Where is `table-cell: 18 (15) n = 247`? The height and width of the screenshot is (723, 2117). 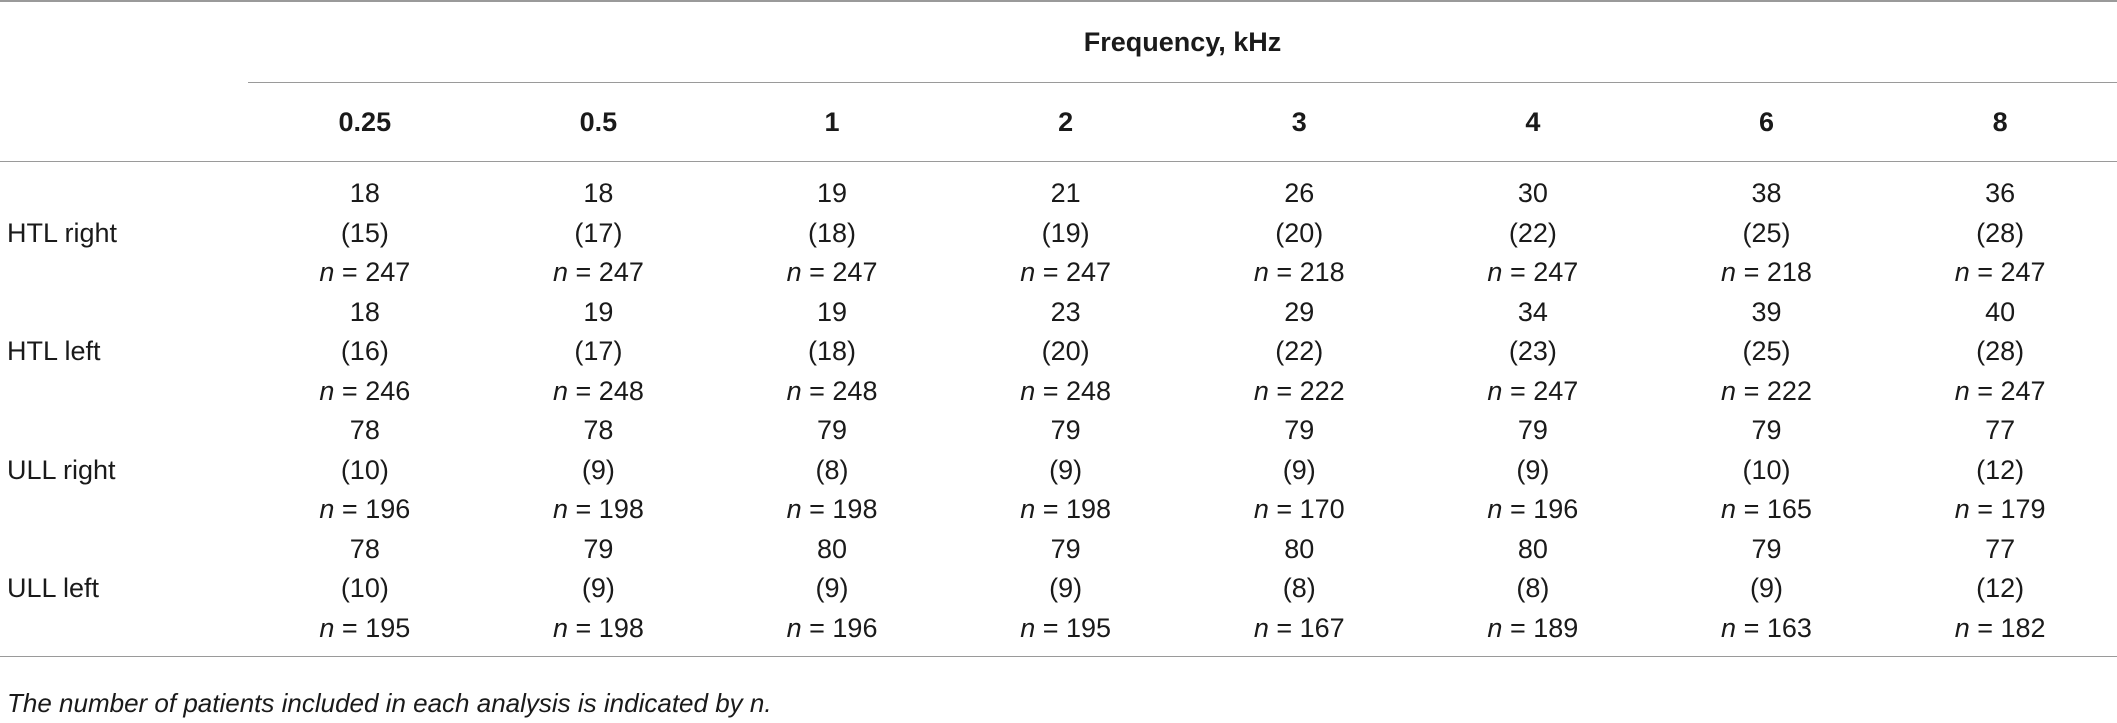 table-cell: 18 (15) n = 247 is located at coordinates (365, 227).